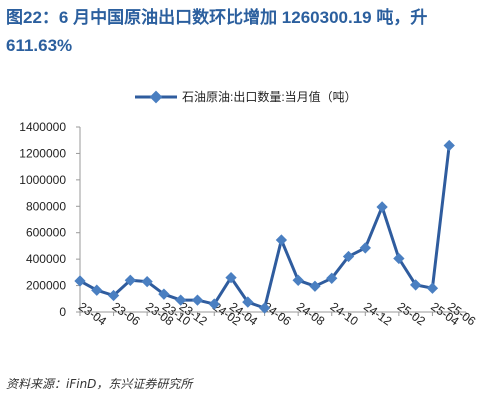  I want to click on x-tick-label: 25-02, so click(411, 313).